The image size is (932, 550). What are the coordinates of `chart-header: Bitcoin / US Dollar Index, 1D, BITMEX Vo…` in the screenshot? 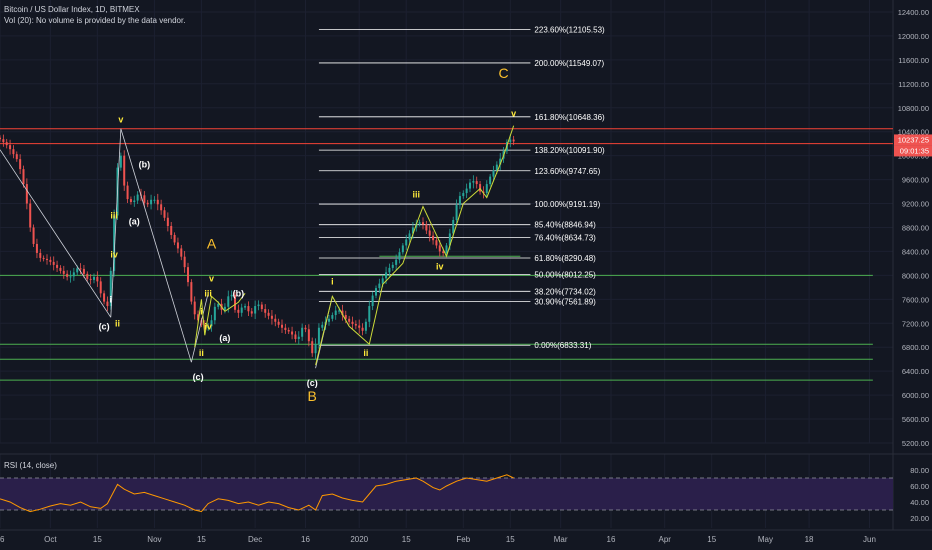 It's located at (94, 15).